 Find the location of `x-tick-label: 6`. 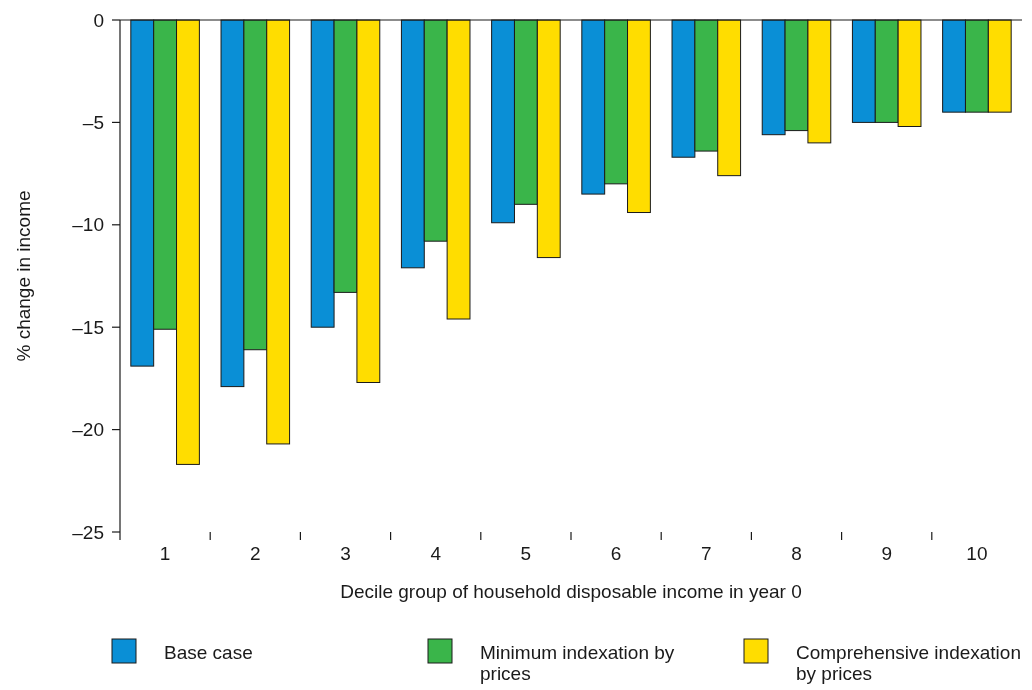

x-tick-label: 6 is located at coordinates (616, 553).